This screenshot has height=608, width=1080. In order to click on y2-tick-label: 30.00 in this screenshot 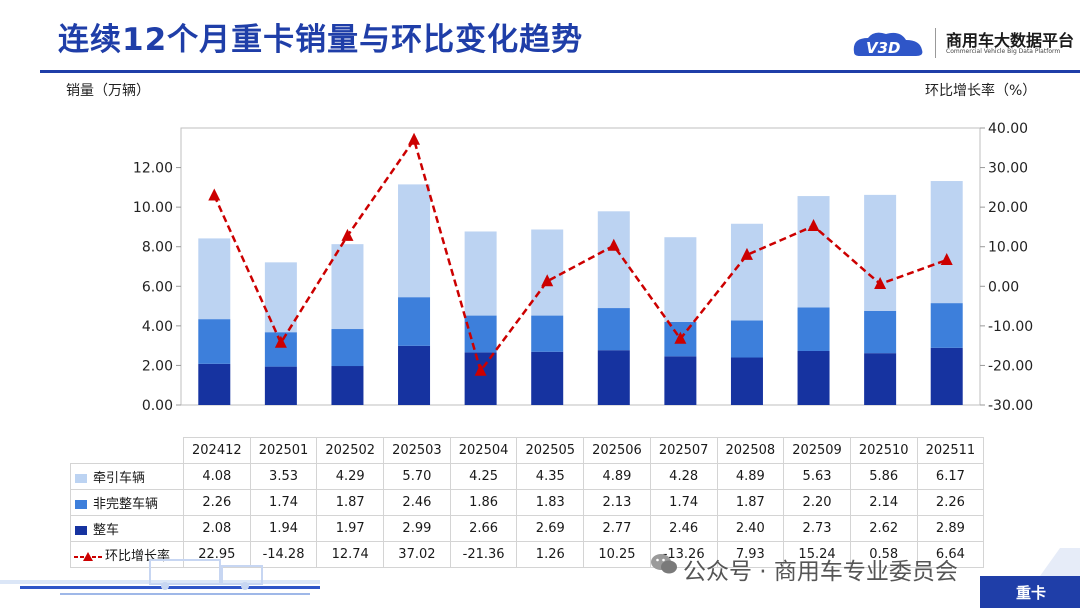, I will do `click(1008, 169)`.